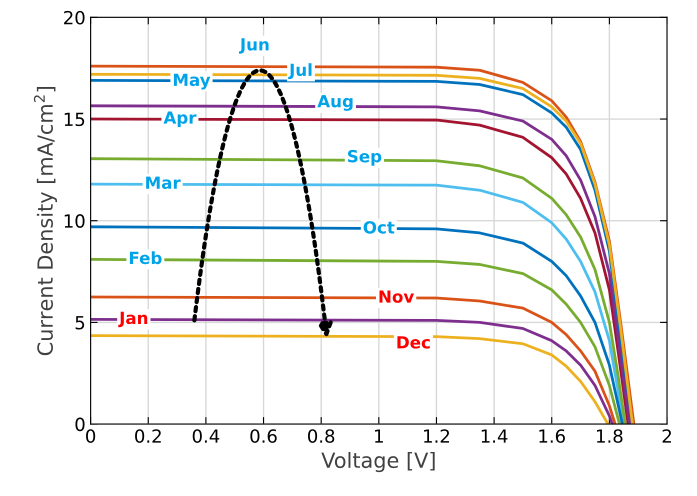 The width and height of the screenshot is (697, 496). I want to click on annotation: Dec, so click(413, 342).